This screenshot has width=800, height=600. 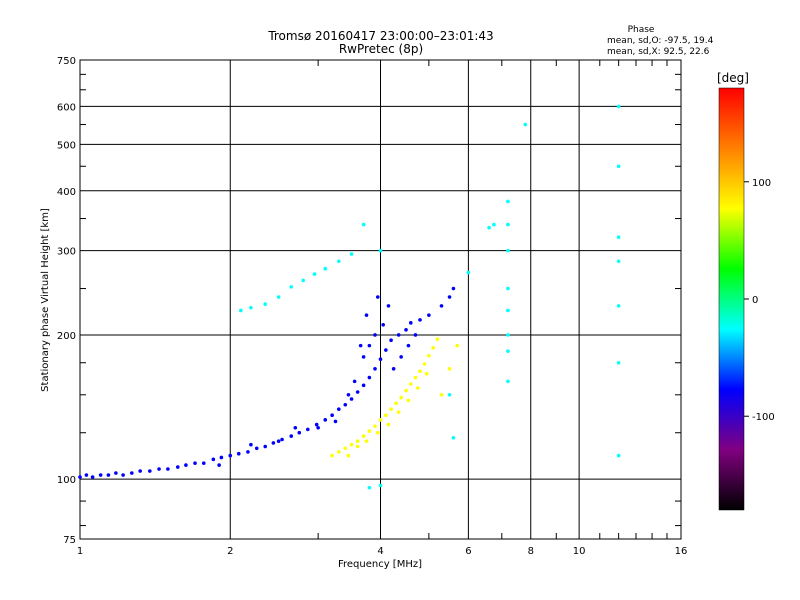 I want to click on colorbar, so click(x=731, y=299).